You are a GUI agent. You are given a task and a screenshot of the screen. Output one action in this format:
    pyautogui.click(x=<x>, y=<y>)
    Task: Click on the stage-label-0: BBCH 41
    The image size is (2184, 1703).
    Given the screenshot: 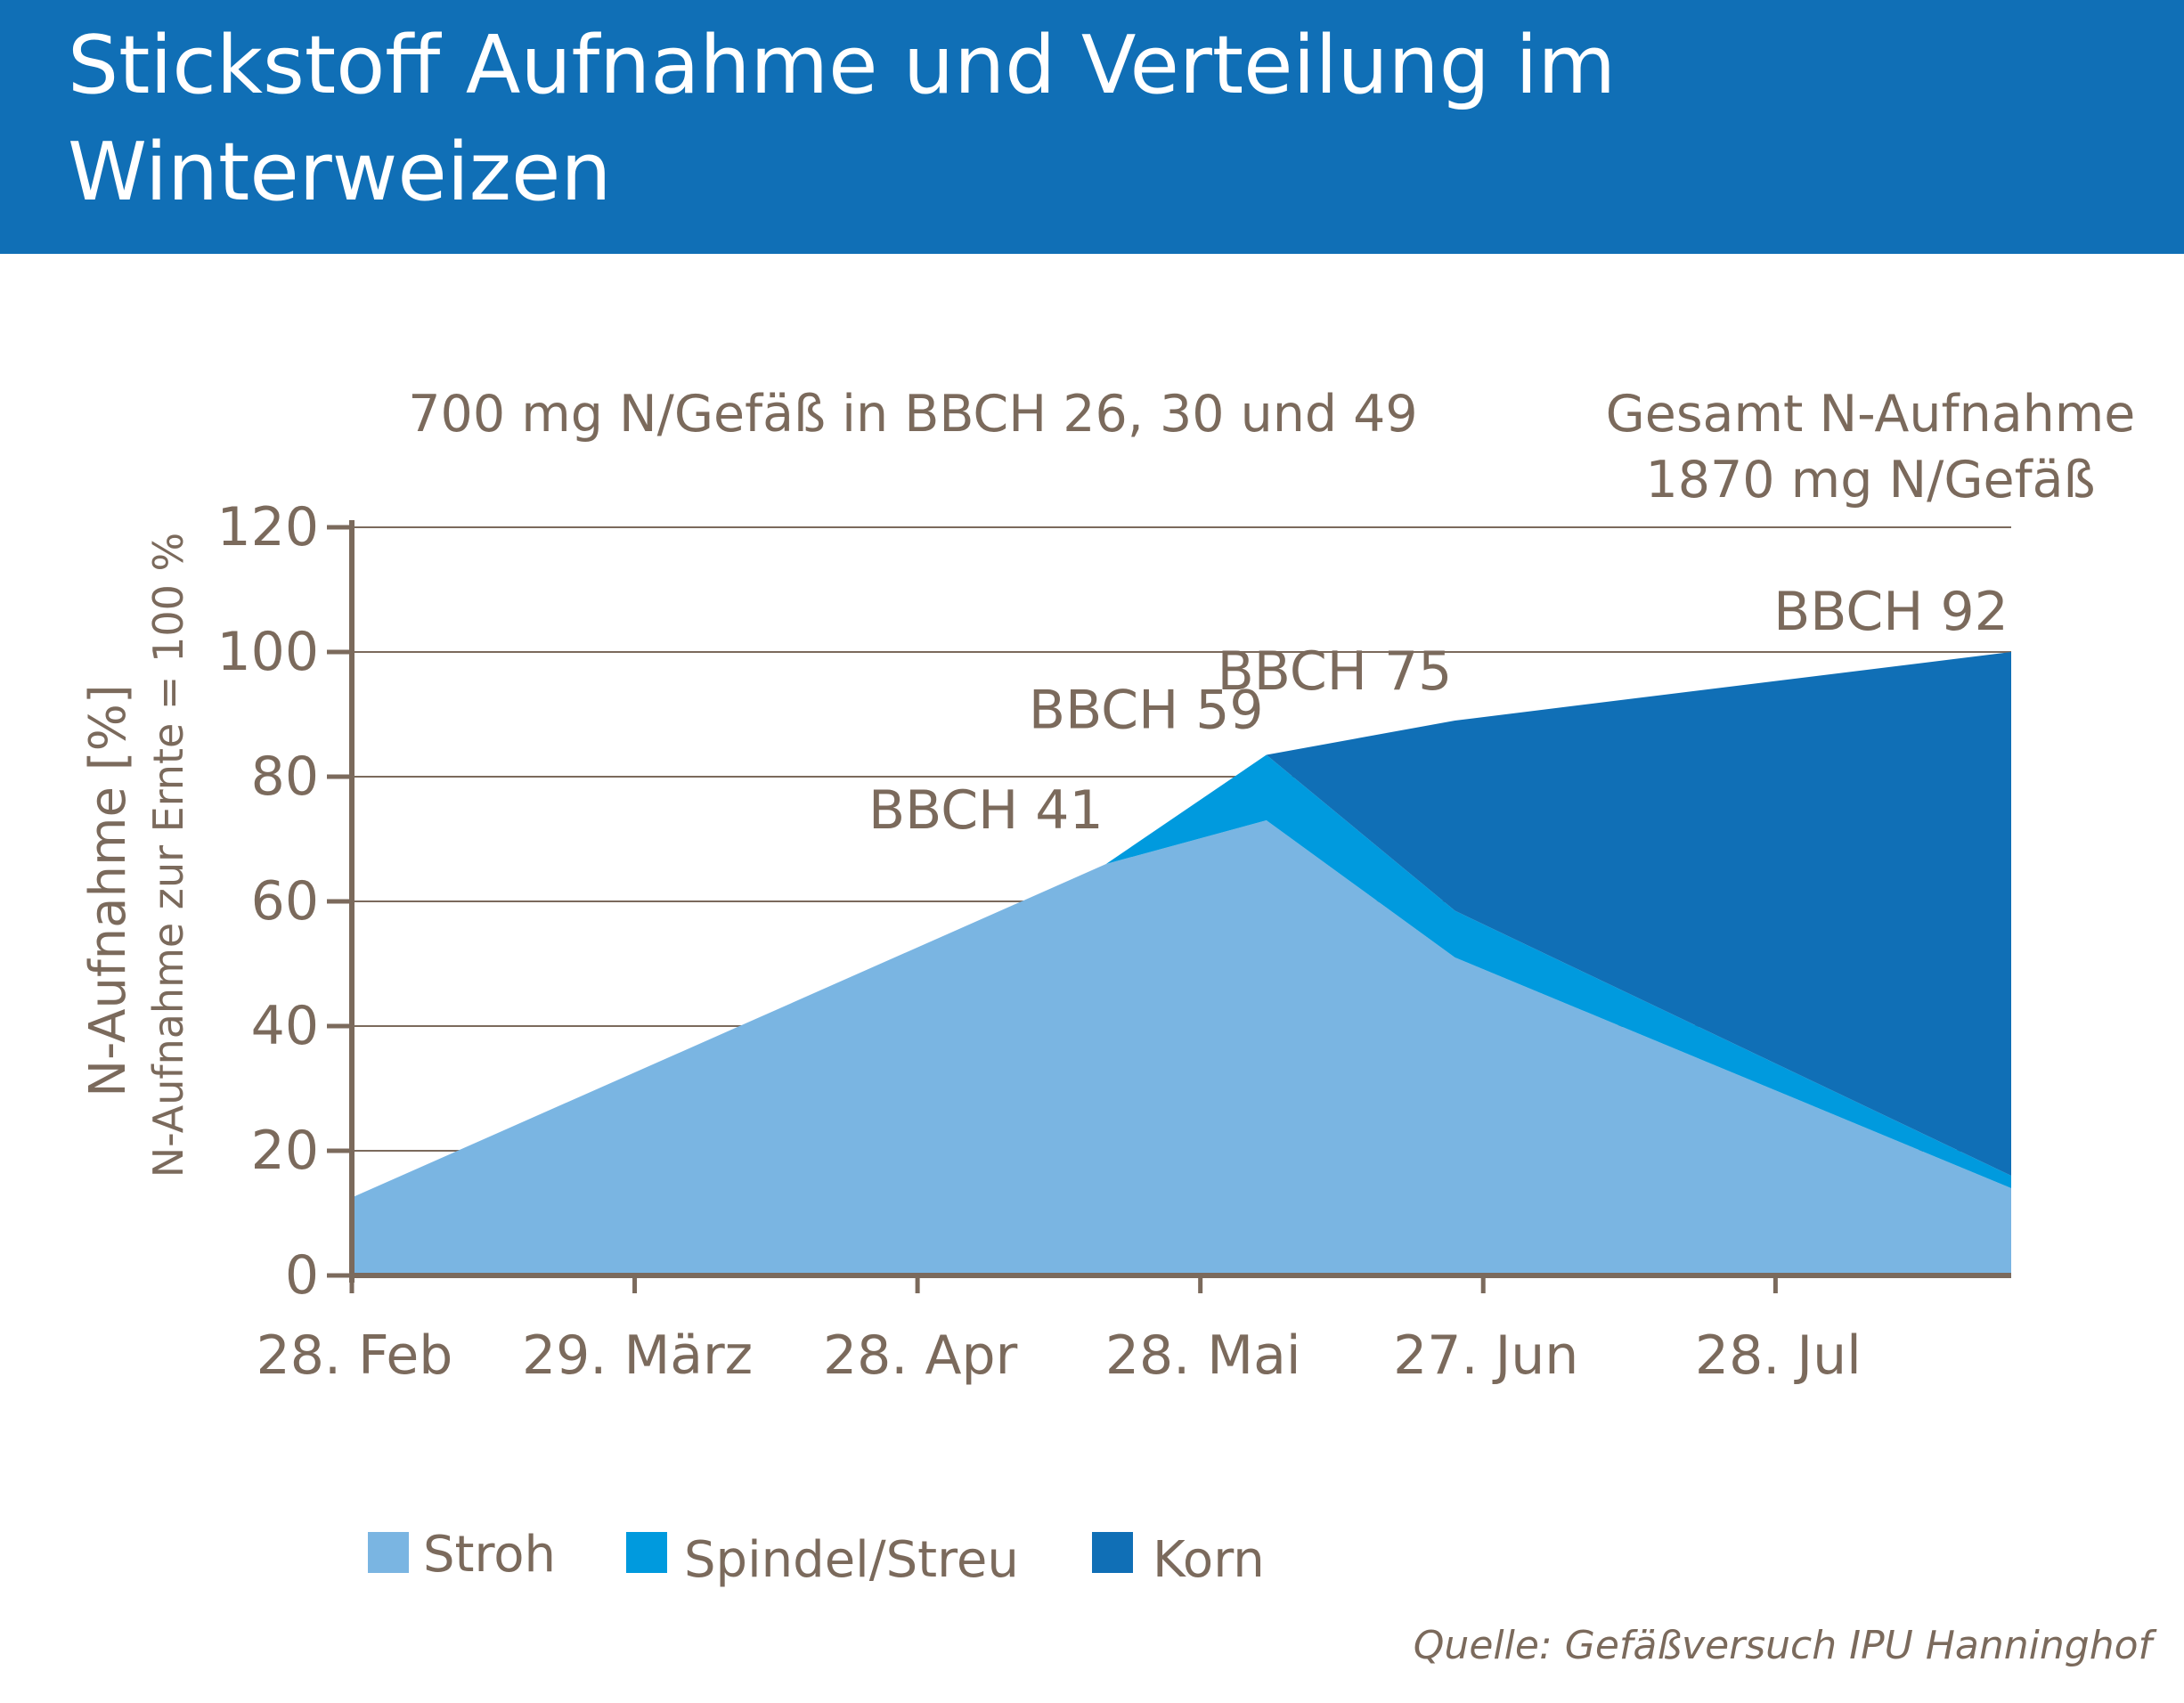 What is the action you would take?
    pyautogui.click(x=986, y=811)
    